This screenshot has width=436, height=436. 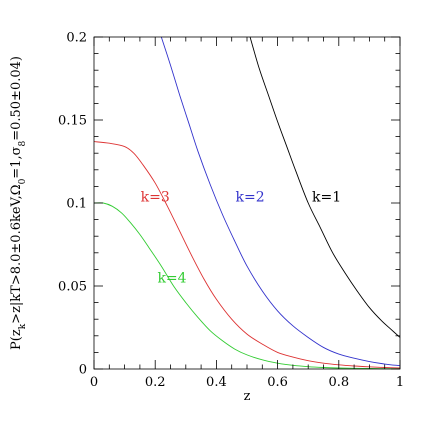 I want to click on x-tick-labels: 0 0.2 0.4 0.6 0.8 1, so click(x=247, y=382).